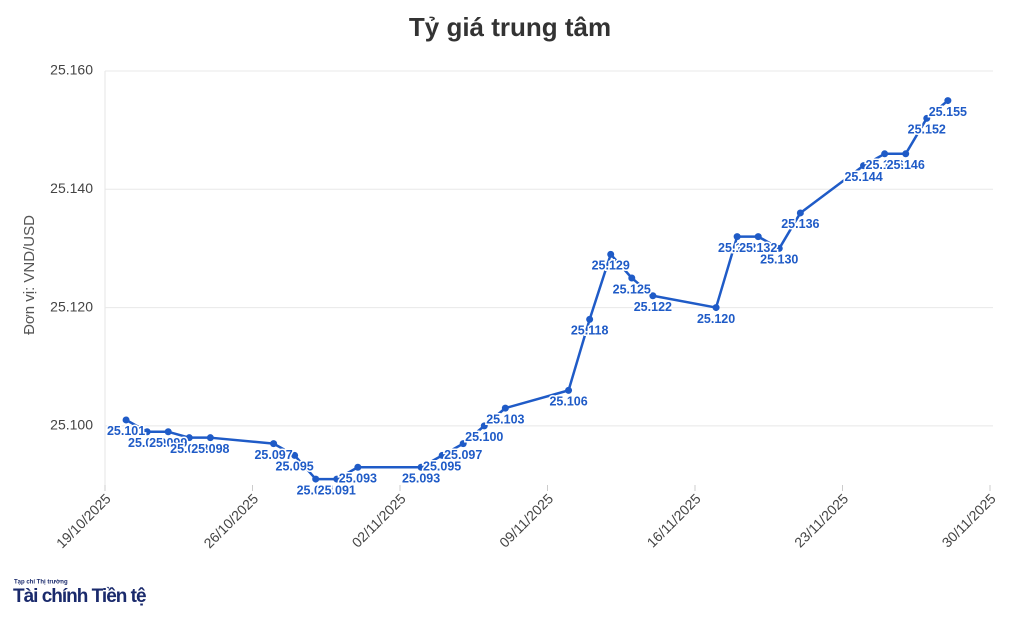 This screenshot has width=1020, height=626. I want to click on x-tick-label: 02/11/2025, so click(379, 520).